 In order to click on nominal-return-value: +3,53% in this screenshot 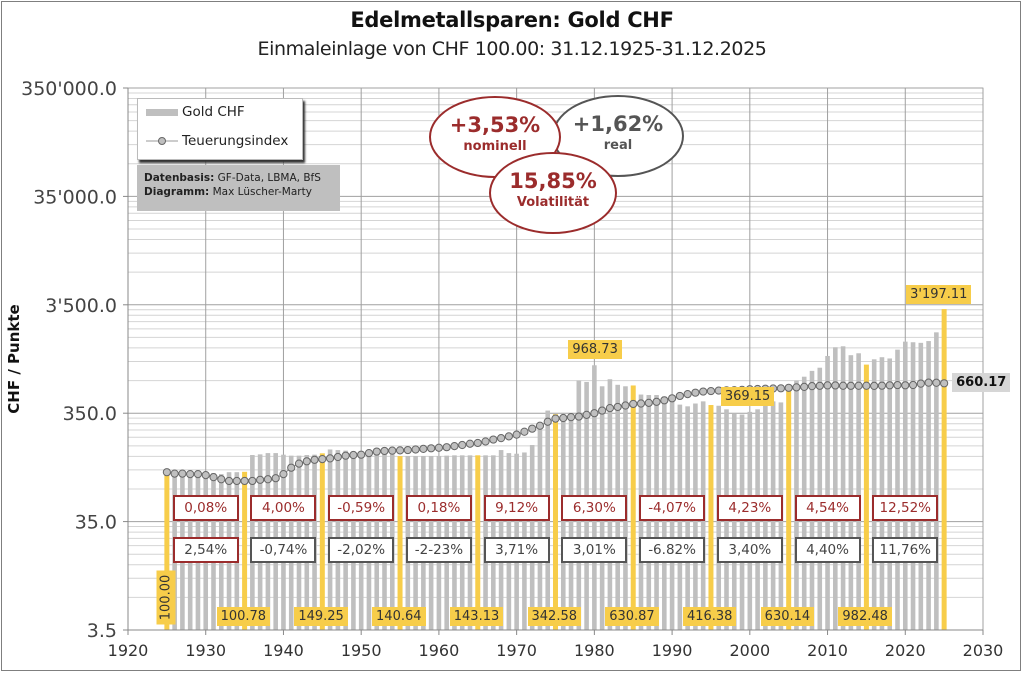, I will do `click(495, 125)`.